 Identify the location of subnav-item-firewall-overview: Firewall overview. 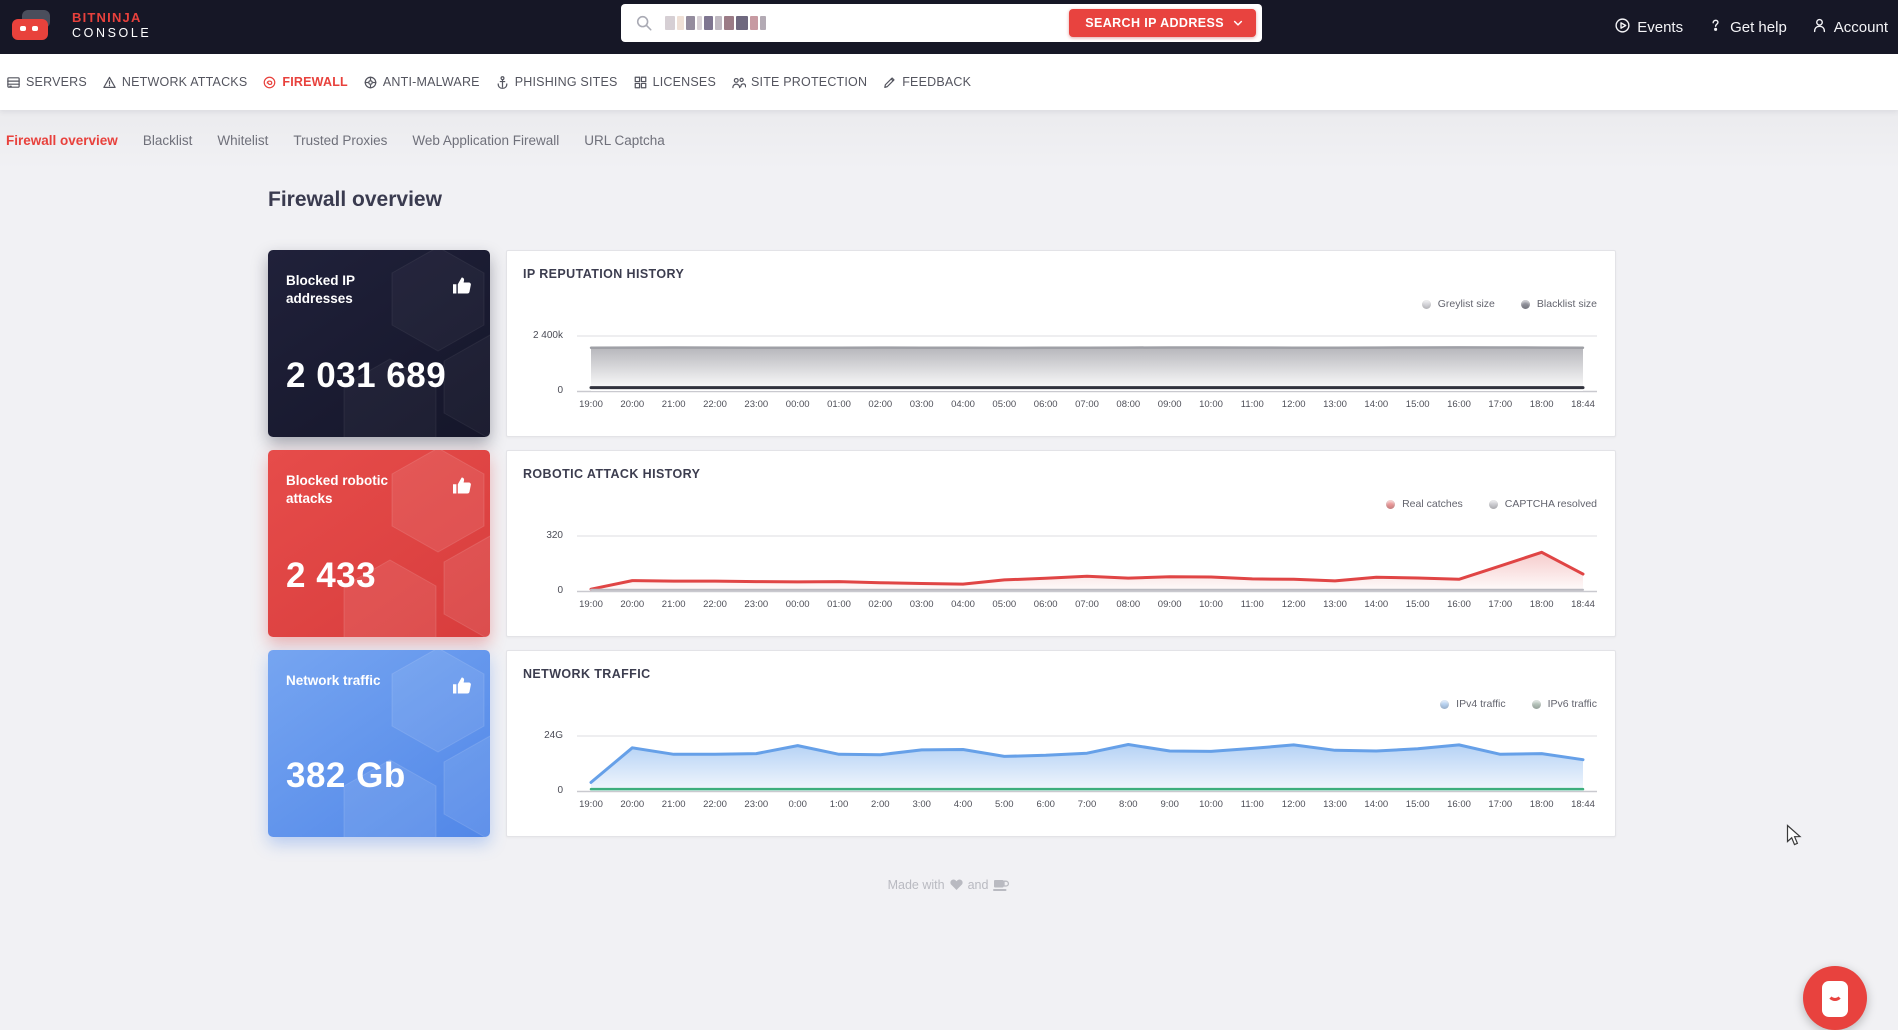
(62, 140).